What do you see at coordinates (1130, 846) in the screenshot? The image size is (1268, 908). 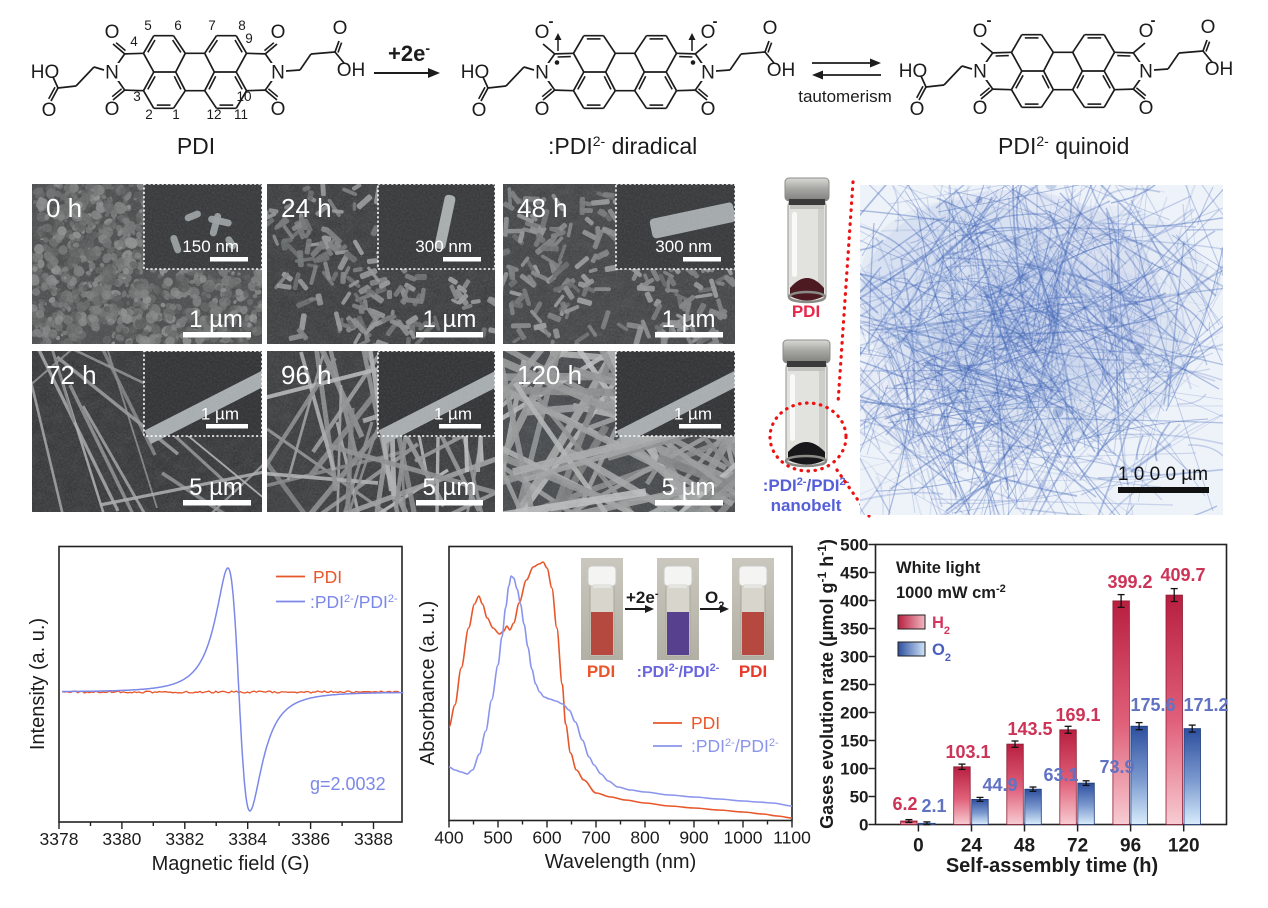 I see `svg-text: 96` at bounding box center [1130, 846].